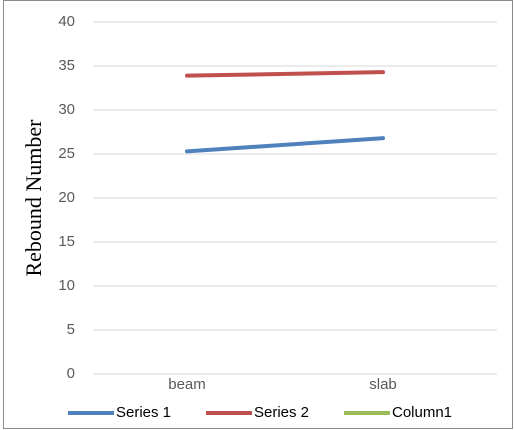  I want to click on y-tick-label: 10, so click(66, 285).